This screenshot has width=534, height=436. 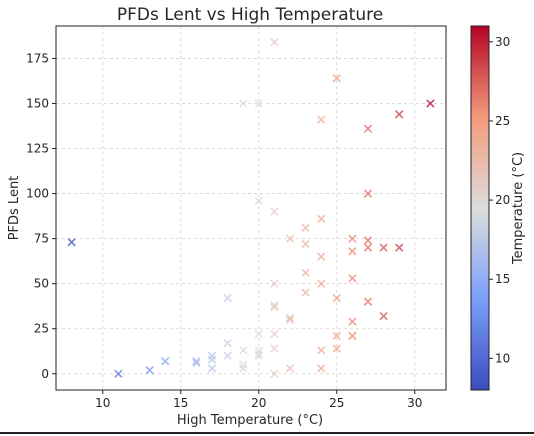 What do you see at coordinates (502, 279) in the screenshot?
I see `colorbar-tick-label: 15` at bounding box center [502, 279].